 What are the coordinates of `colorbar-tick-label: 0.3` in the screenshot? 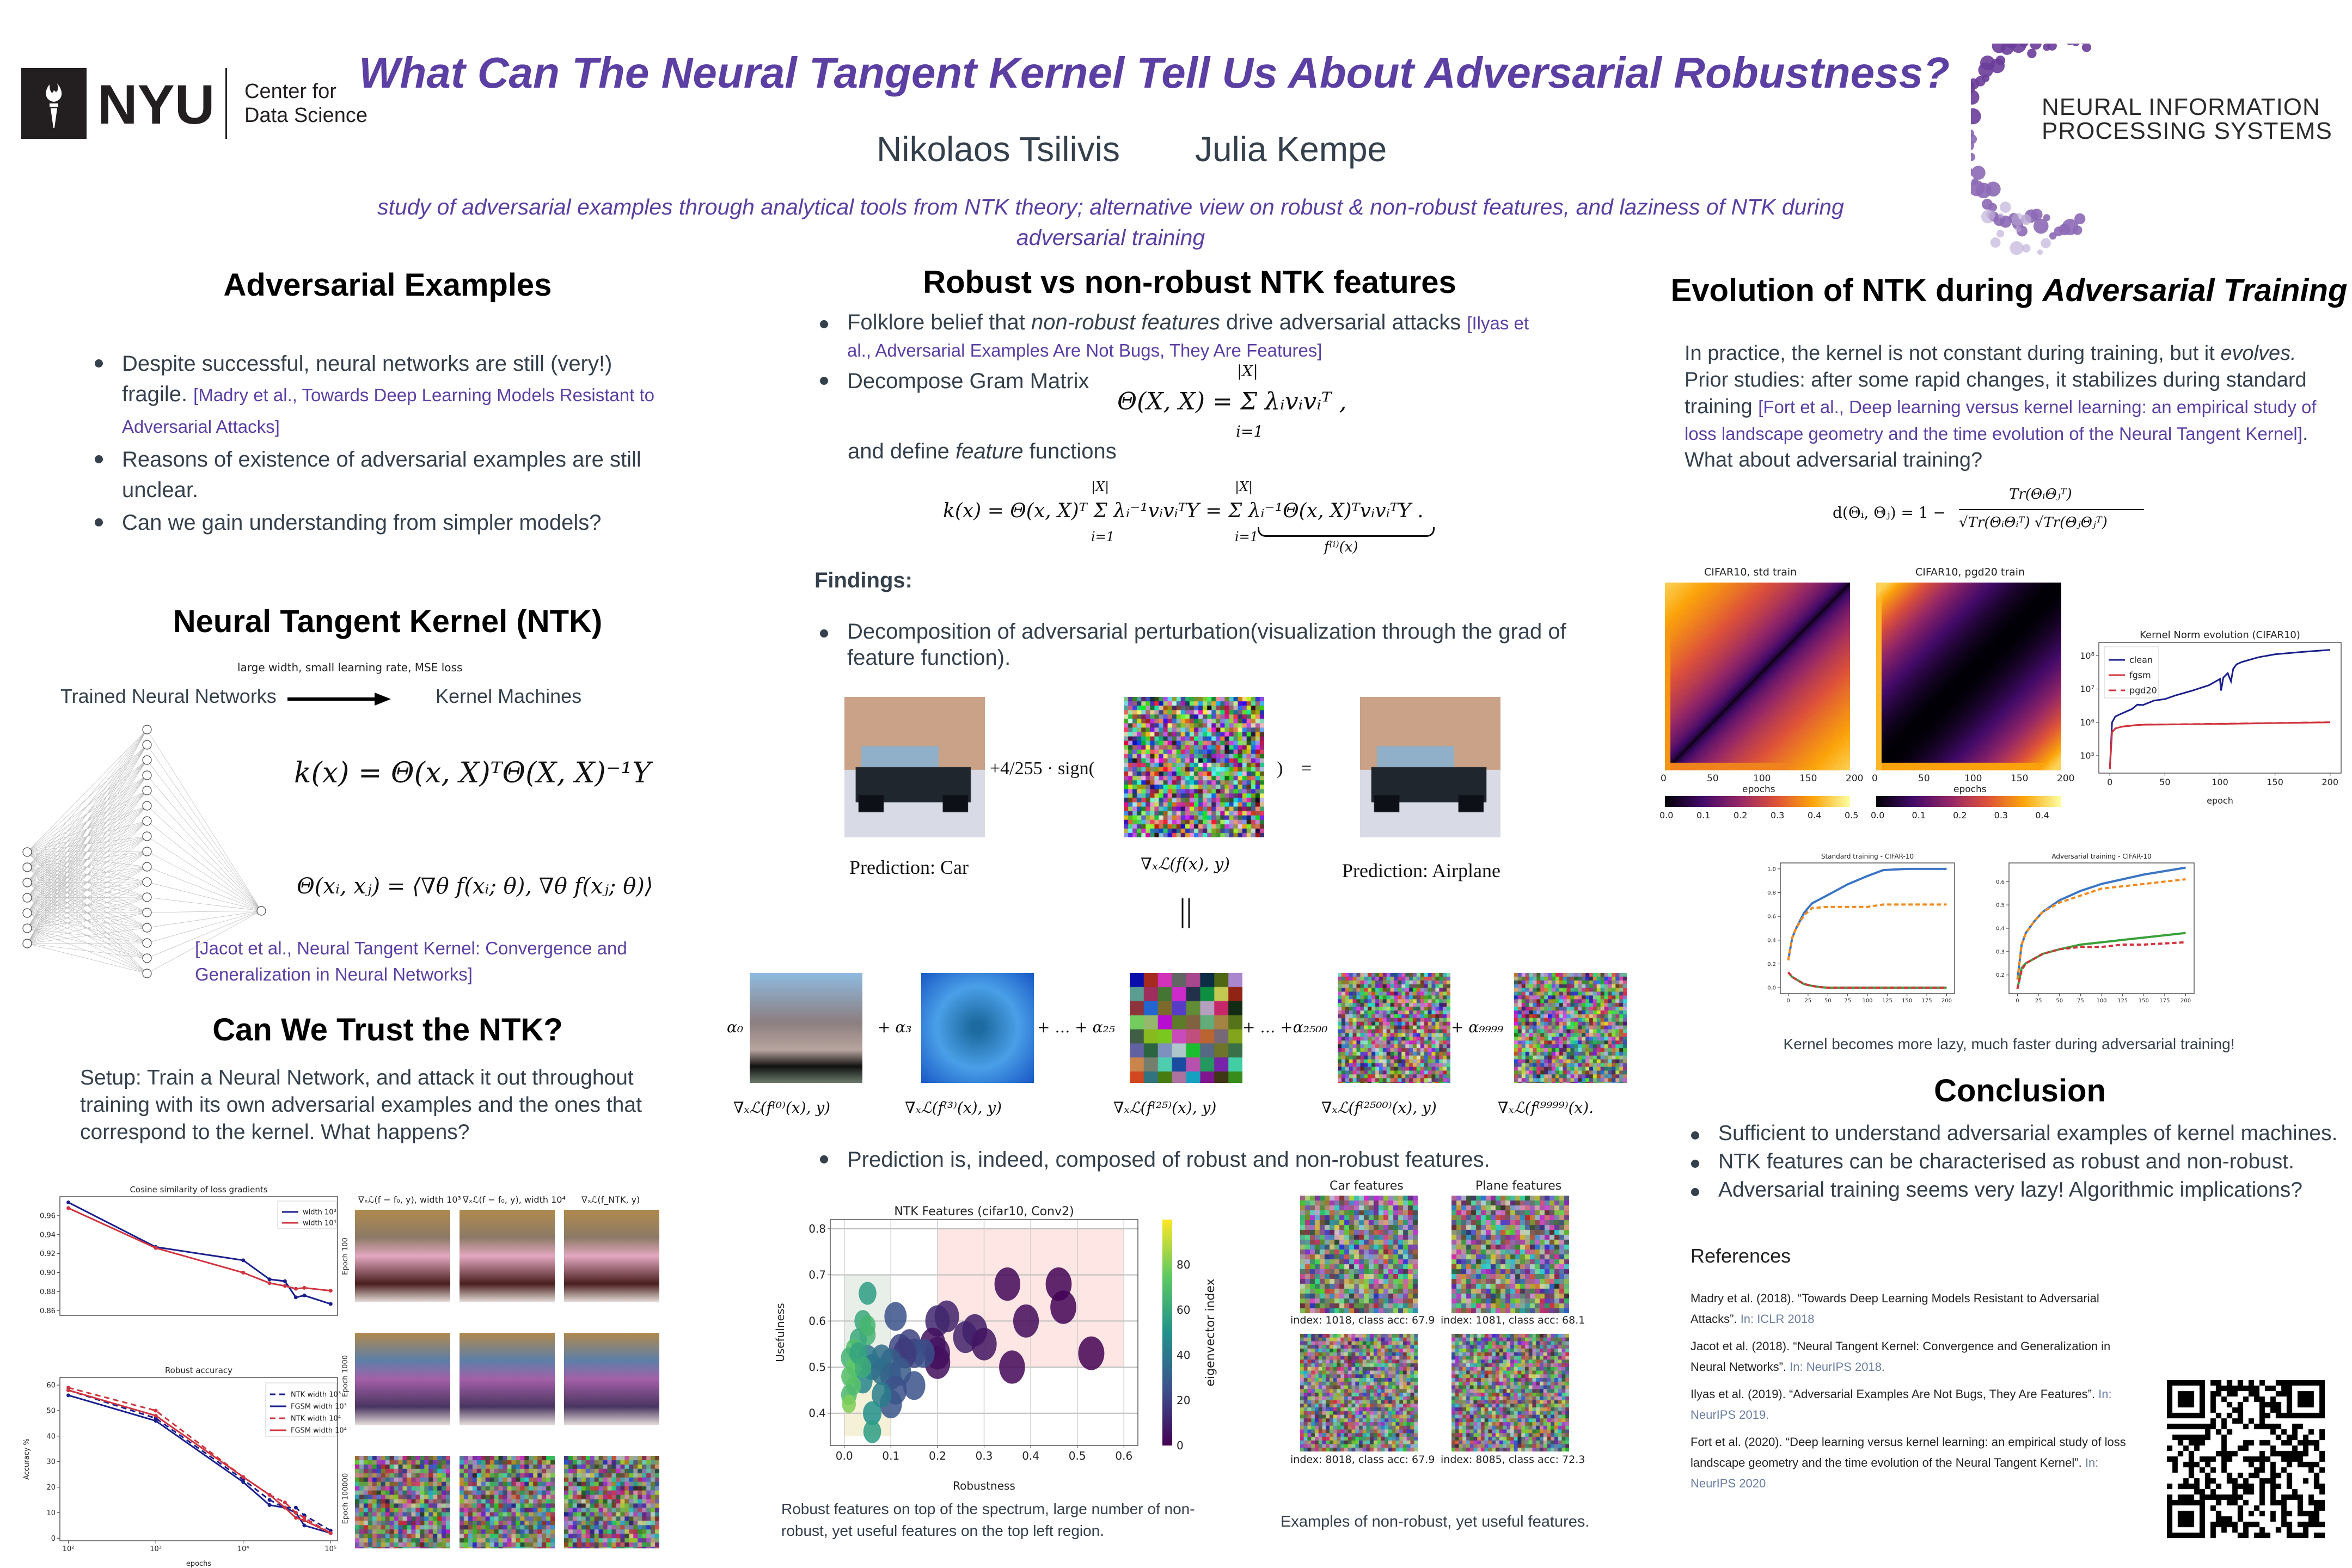 It's located at (2001, 815).